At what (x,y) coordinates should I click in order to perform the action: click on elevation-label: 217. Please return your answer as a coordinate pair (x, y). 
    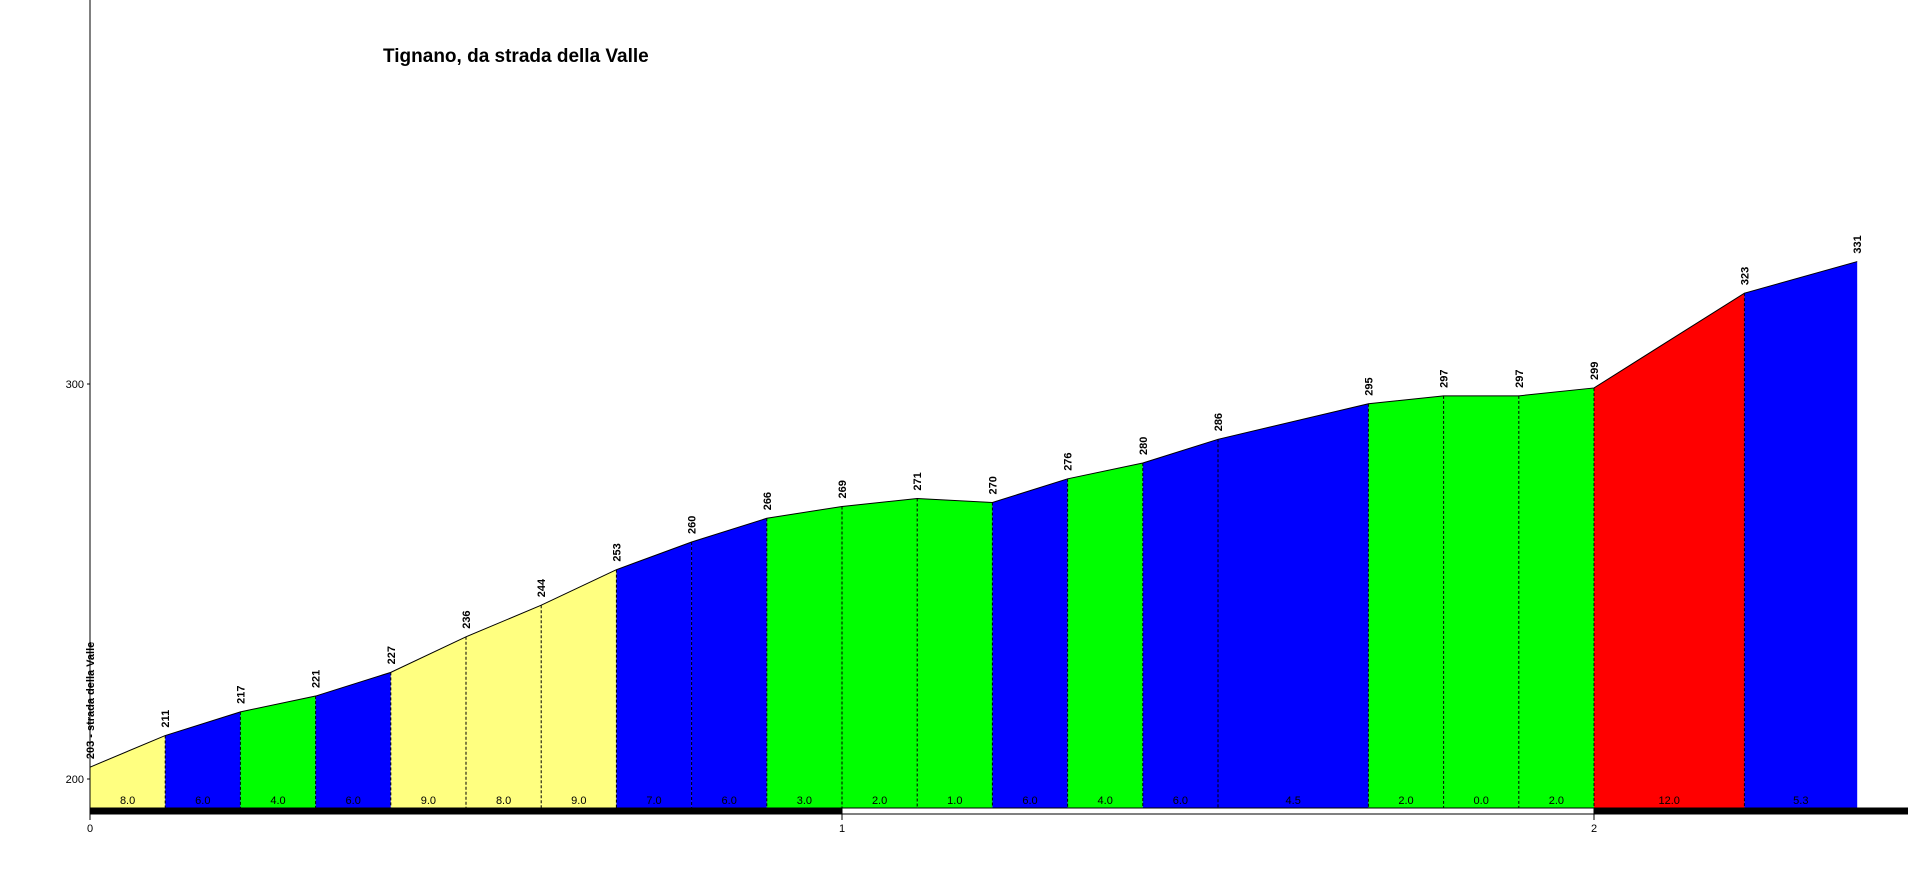
    Looking at the image, I should click on (241, 694).